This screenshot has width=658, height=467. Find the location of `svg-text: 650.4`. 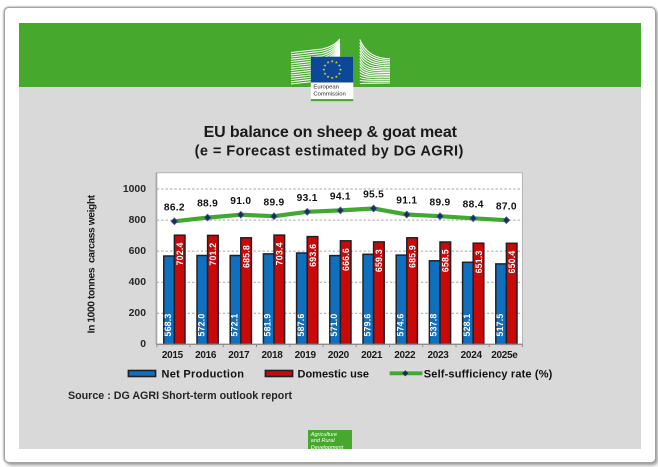

svg-text: 650.4 is located at coordinates (512, 262).